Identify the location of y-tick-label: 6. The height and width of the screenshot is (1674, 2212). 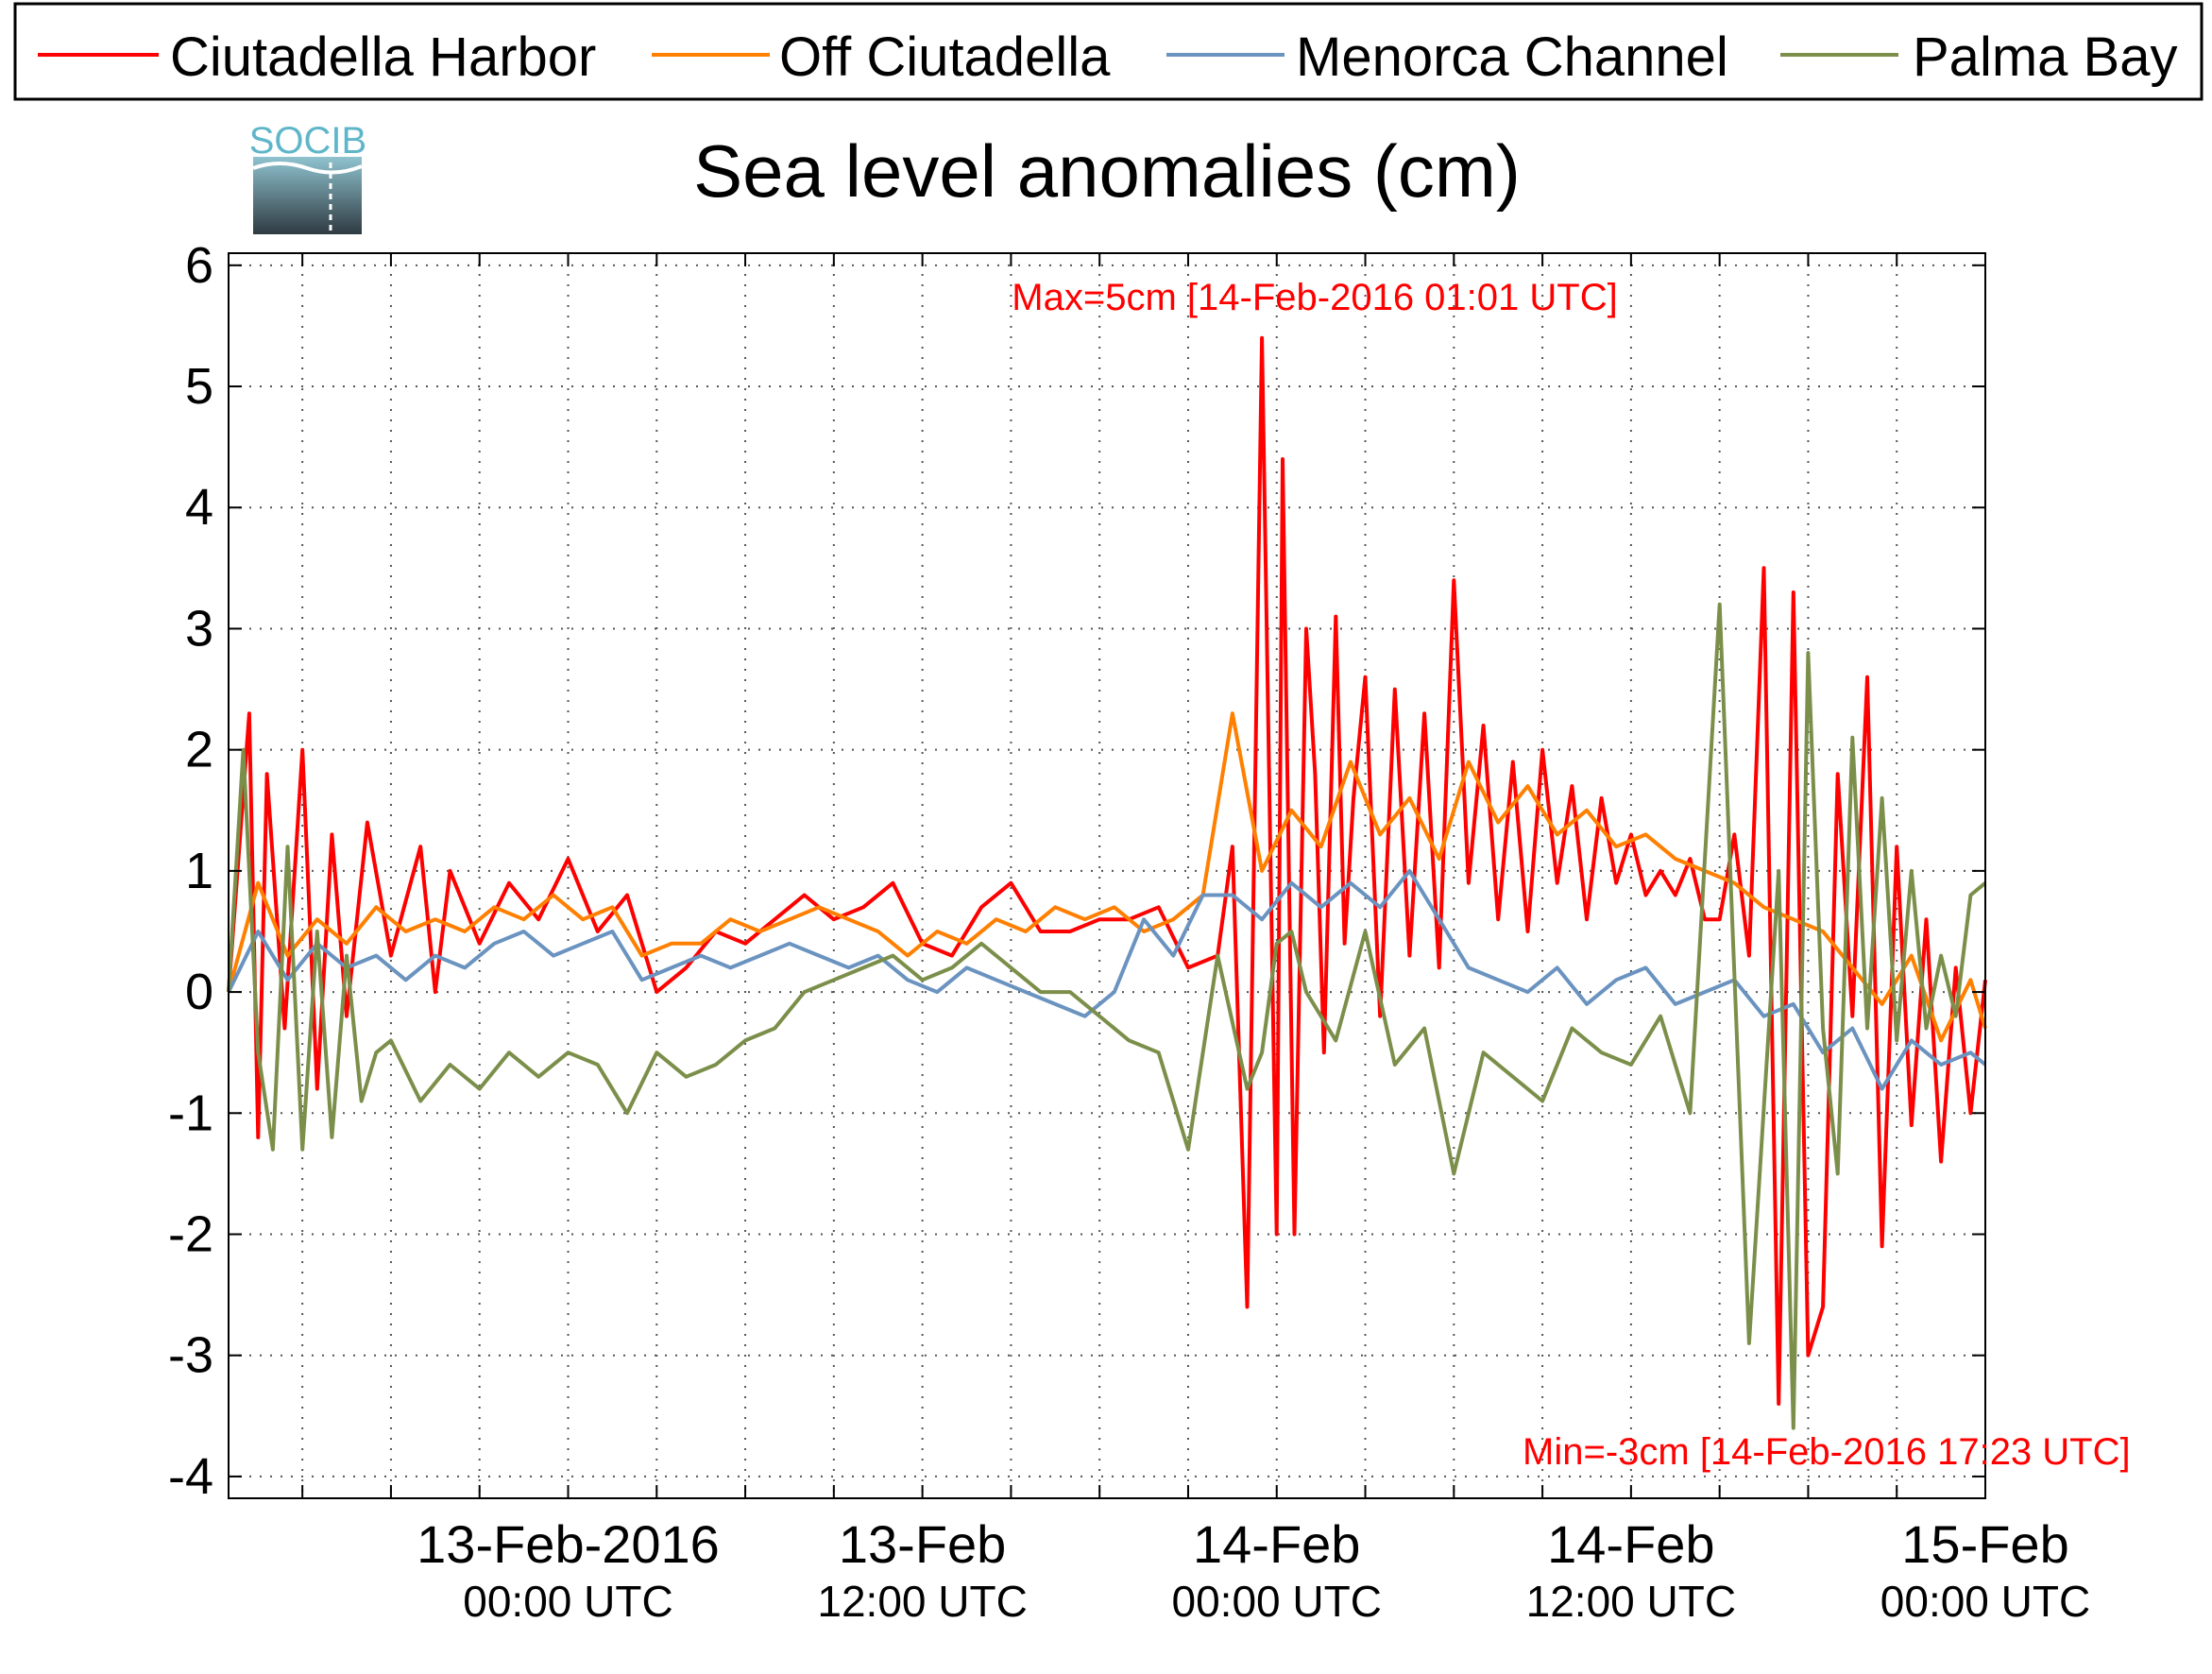
(199, 265).